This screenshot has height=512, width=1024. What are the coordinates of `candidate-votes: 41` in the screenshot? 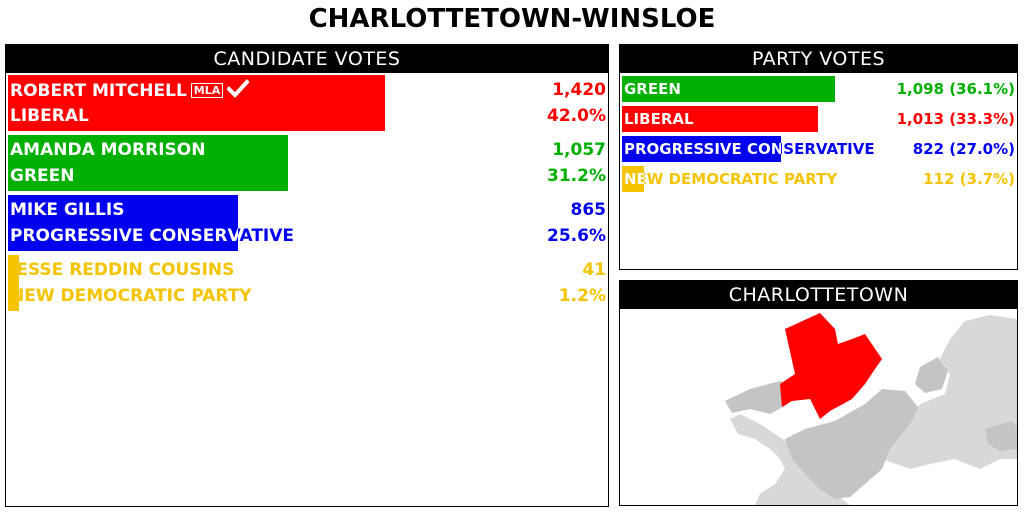 It's located at (594, 270).